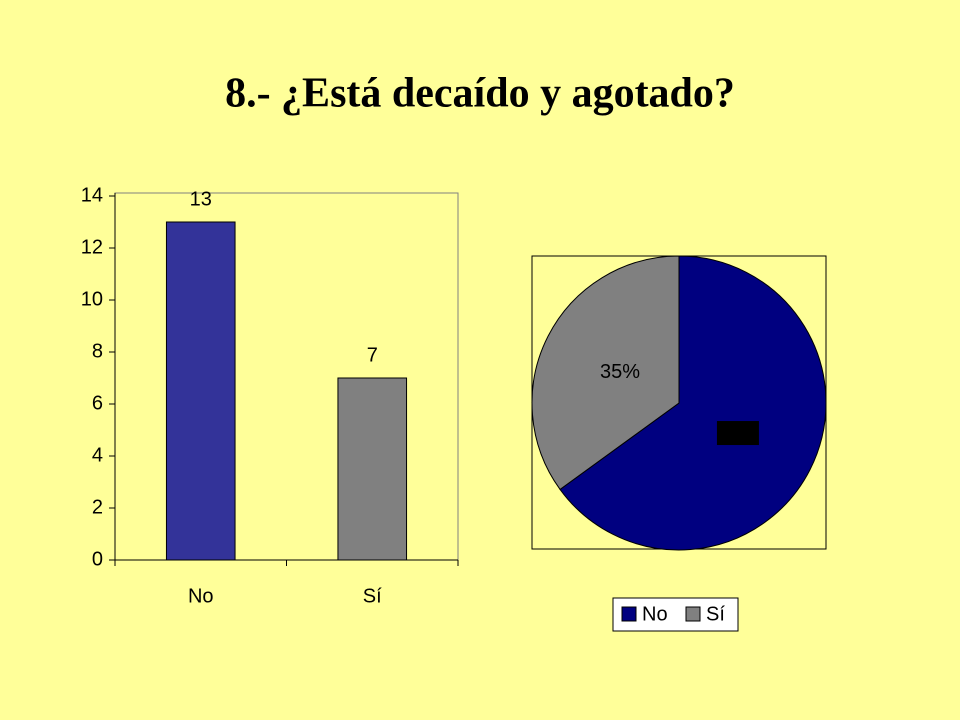 Image resolution: width=960 pixels, height=720 pixels. Describe the element at coordinates (92, 299) in the screenshot. I see `y-tick-label: 10` at that location.